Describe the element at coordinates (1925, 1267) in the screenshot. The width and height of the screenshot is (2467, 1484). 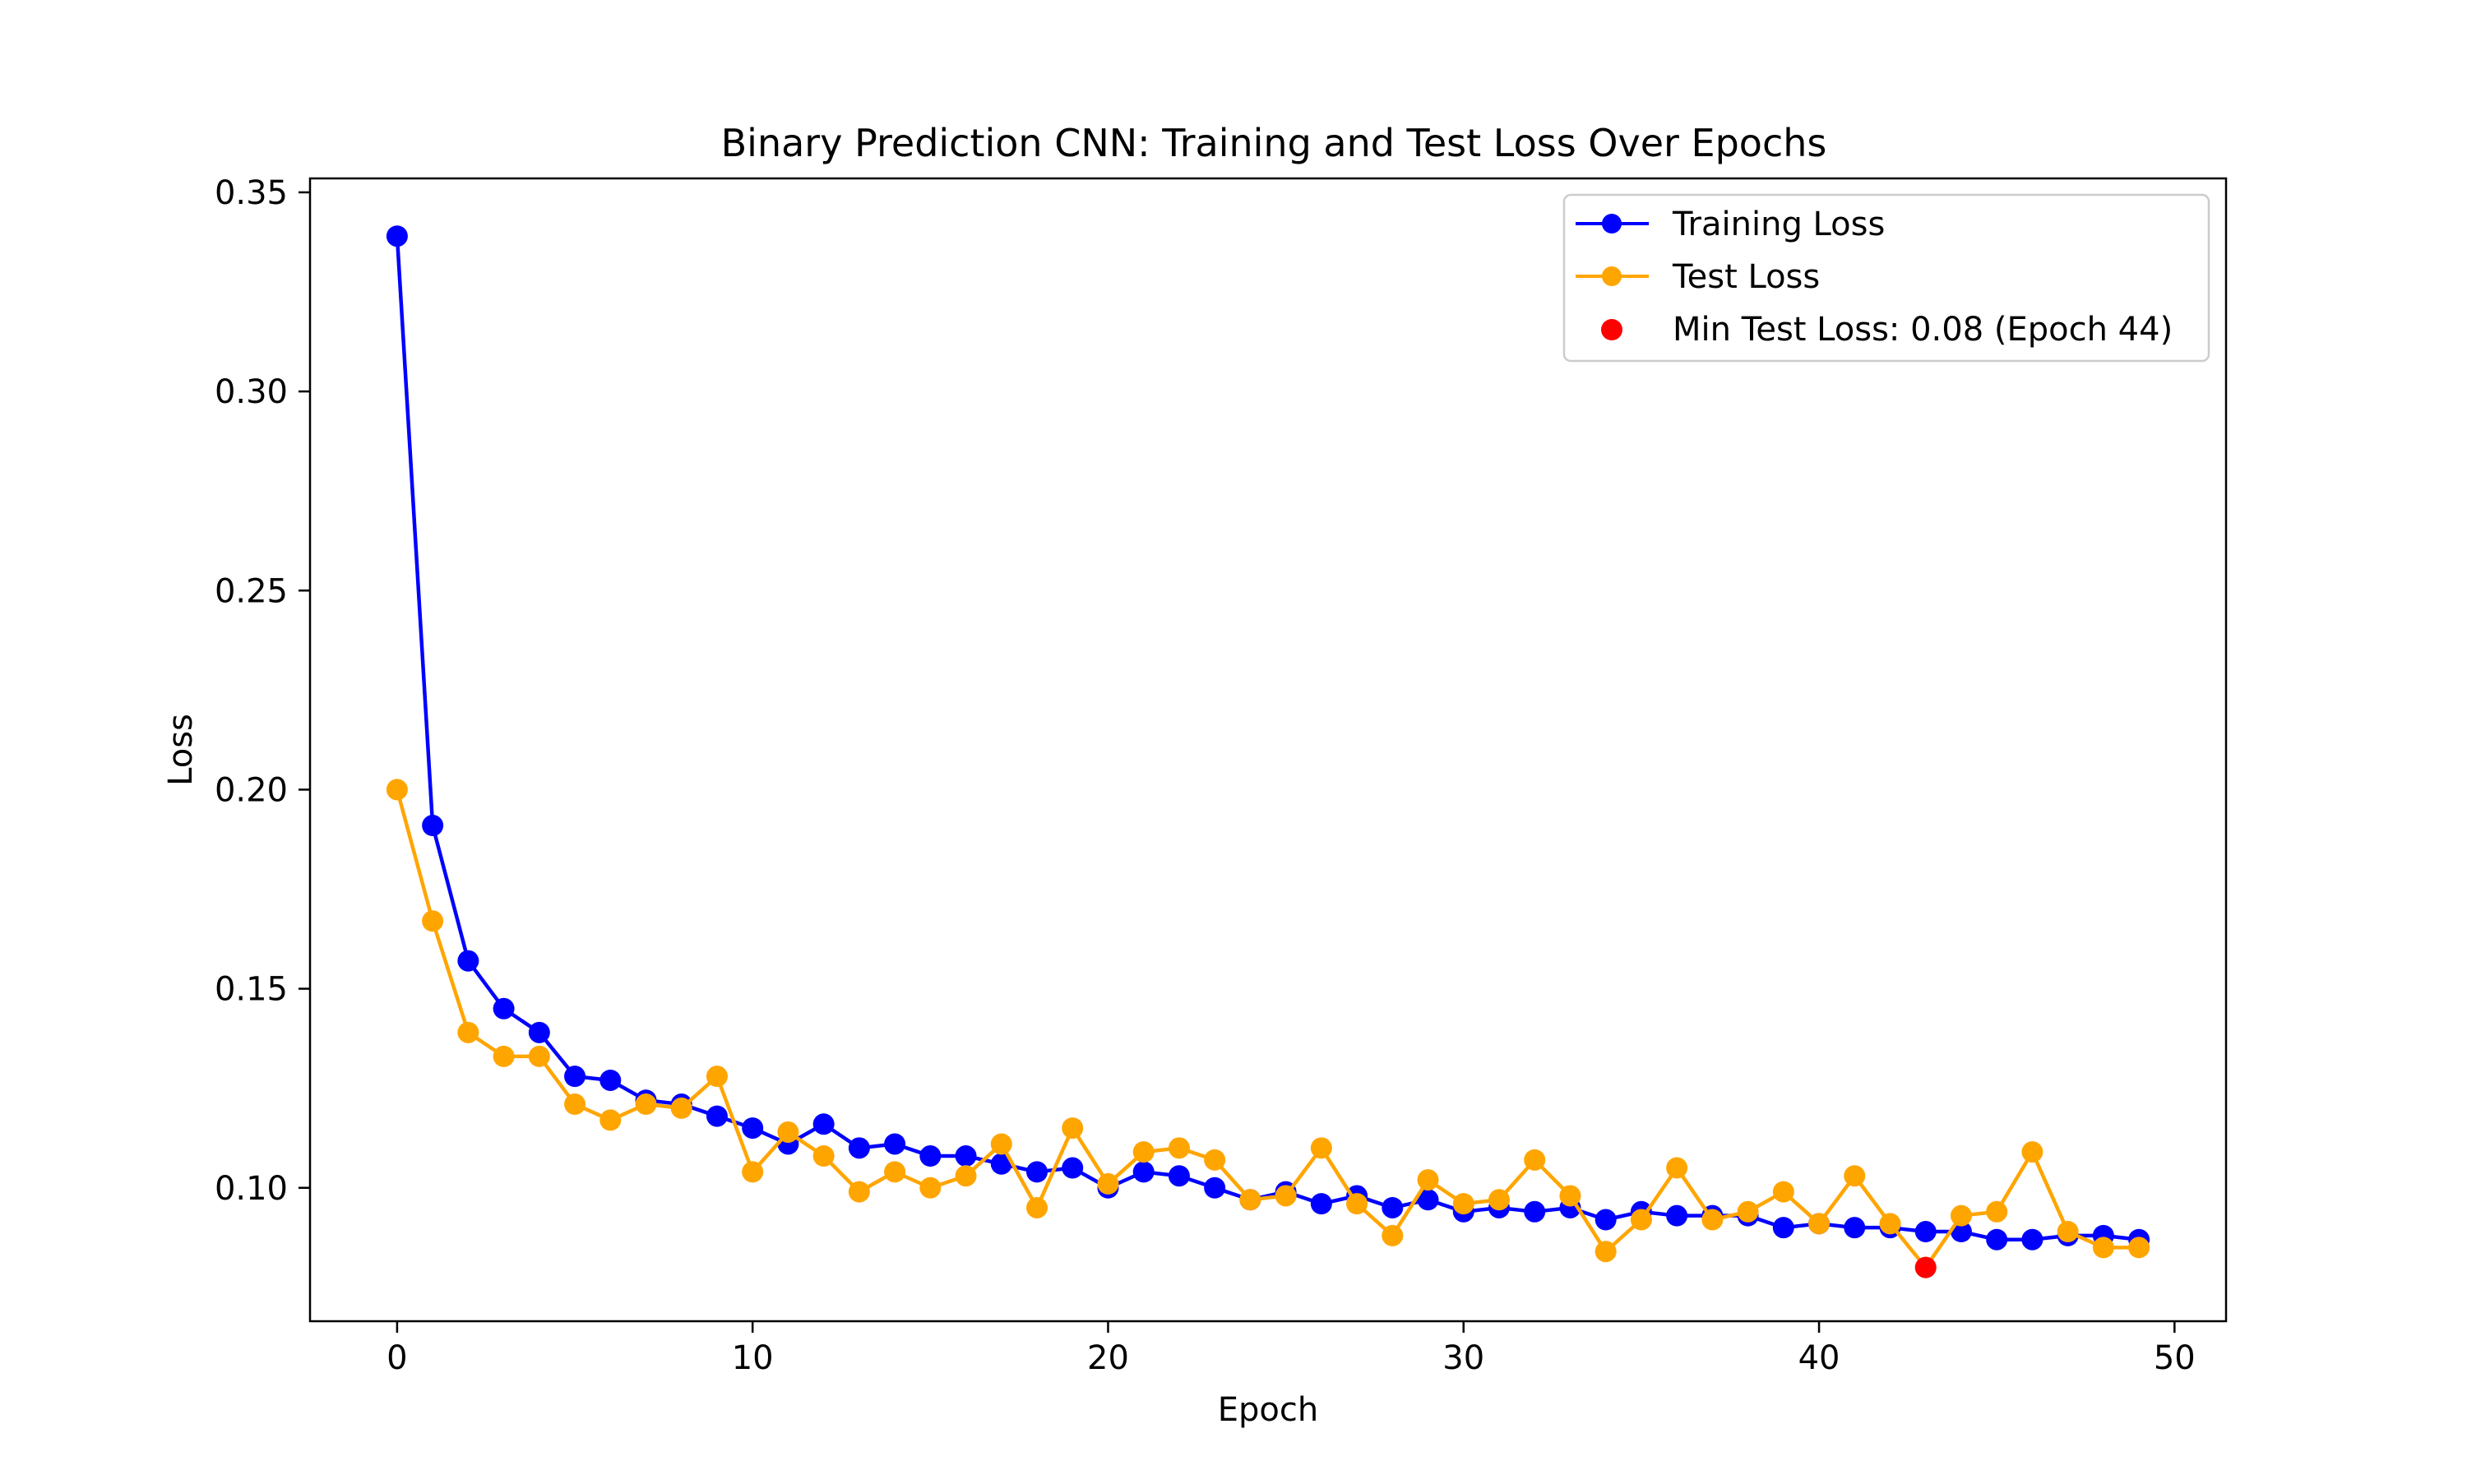
I see `min-test-loss-point` at that location.